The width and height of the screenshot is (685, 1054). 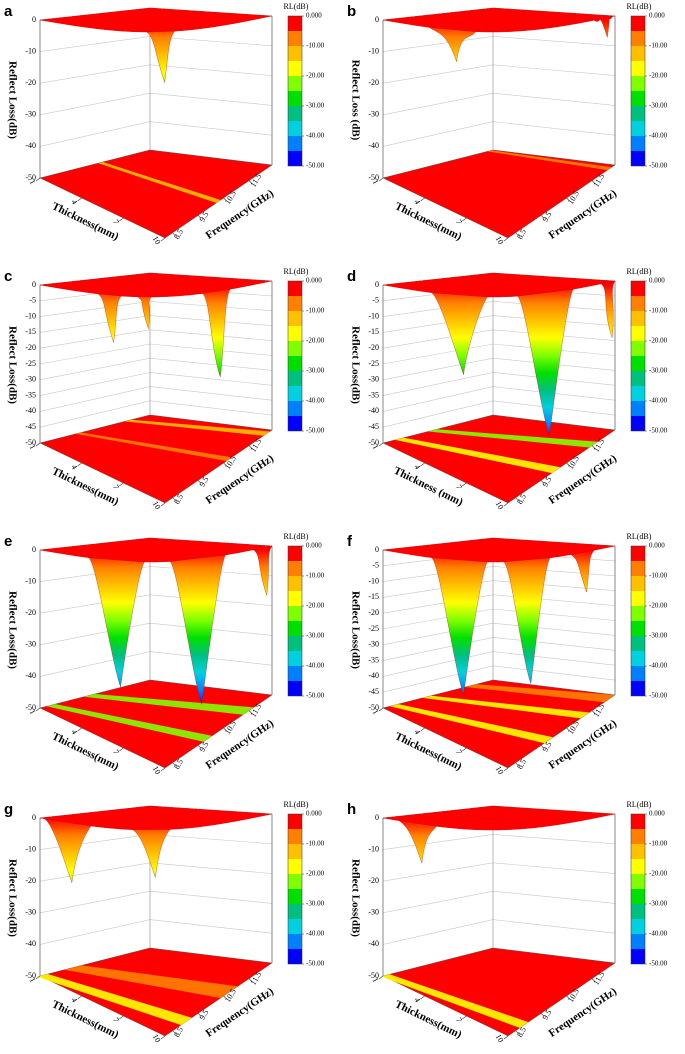 I want to click on z-tick-label: -35, so click(x=373, y=659).